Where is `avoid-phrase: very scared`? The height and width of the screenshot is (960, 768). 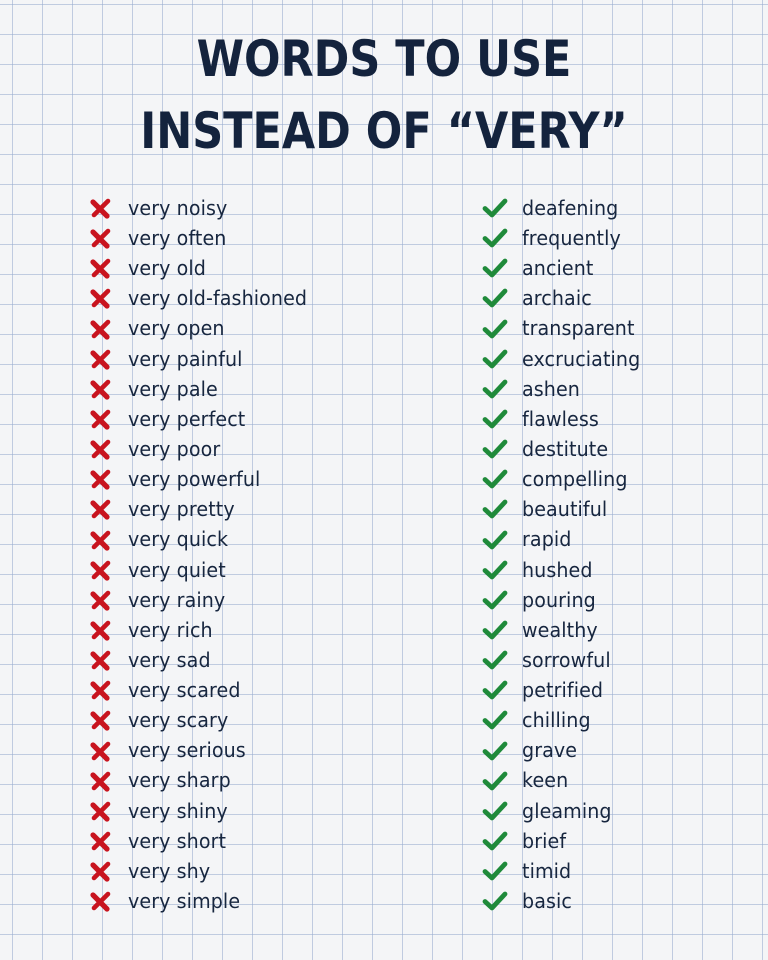 avoid-phrase: very scared is located at coordinates (184, 690).